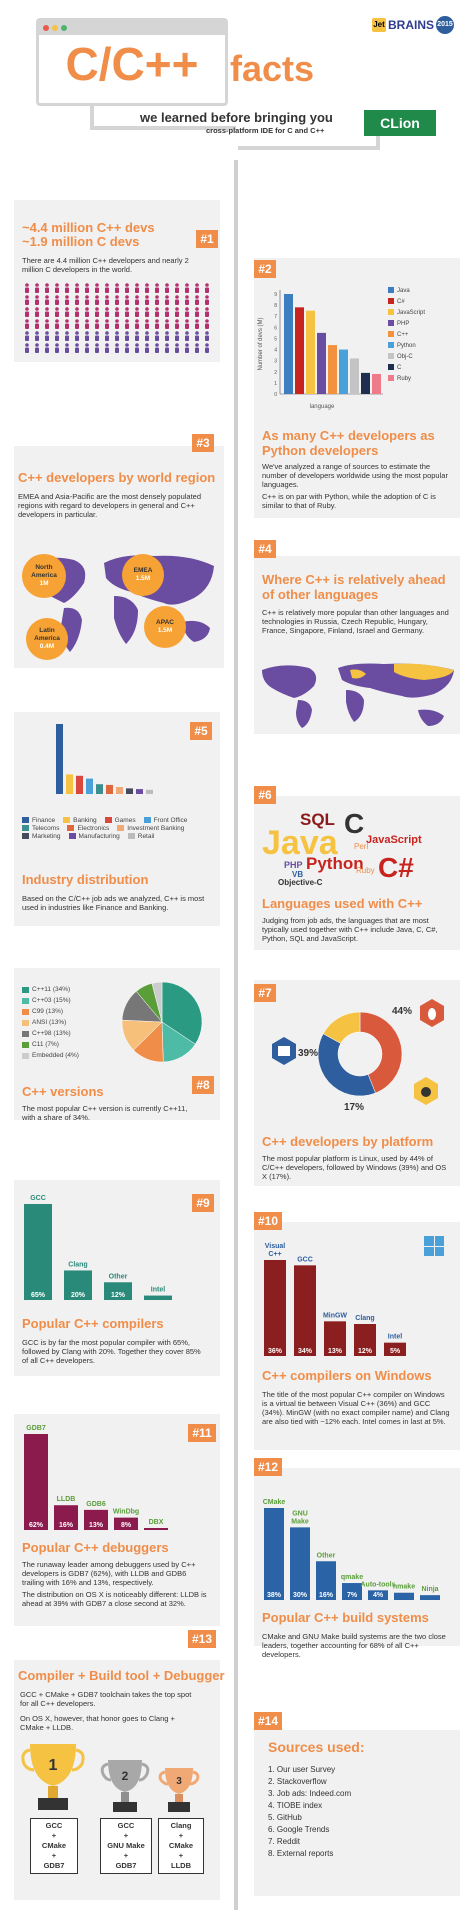 The height and width of the screenshot is (1923, 474). What do you see at coordinates (66, 1499) in the screenshot?
I see `category-label: LLDB` at bounding box center [66, 1499].